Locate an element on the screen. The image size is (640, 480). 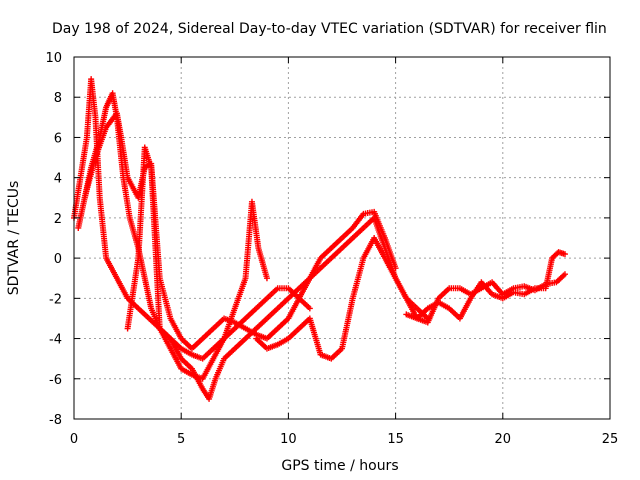
x-tick-label: 20 is located at coordinates (503, 439).